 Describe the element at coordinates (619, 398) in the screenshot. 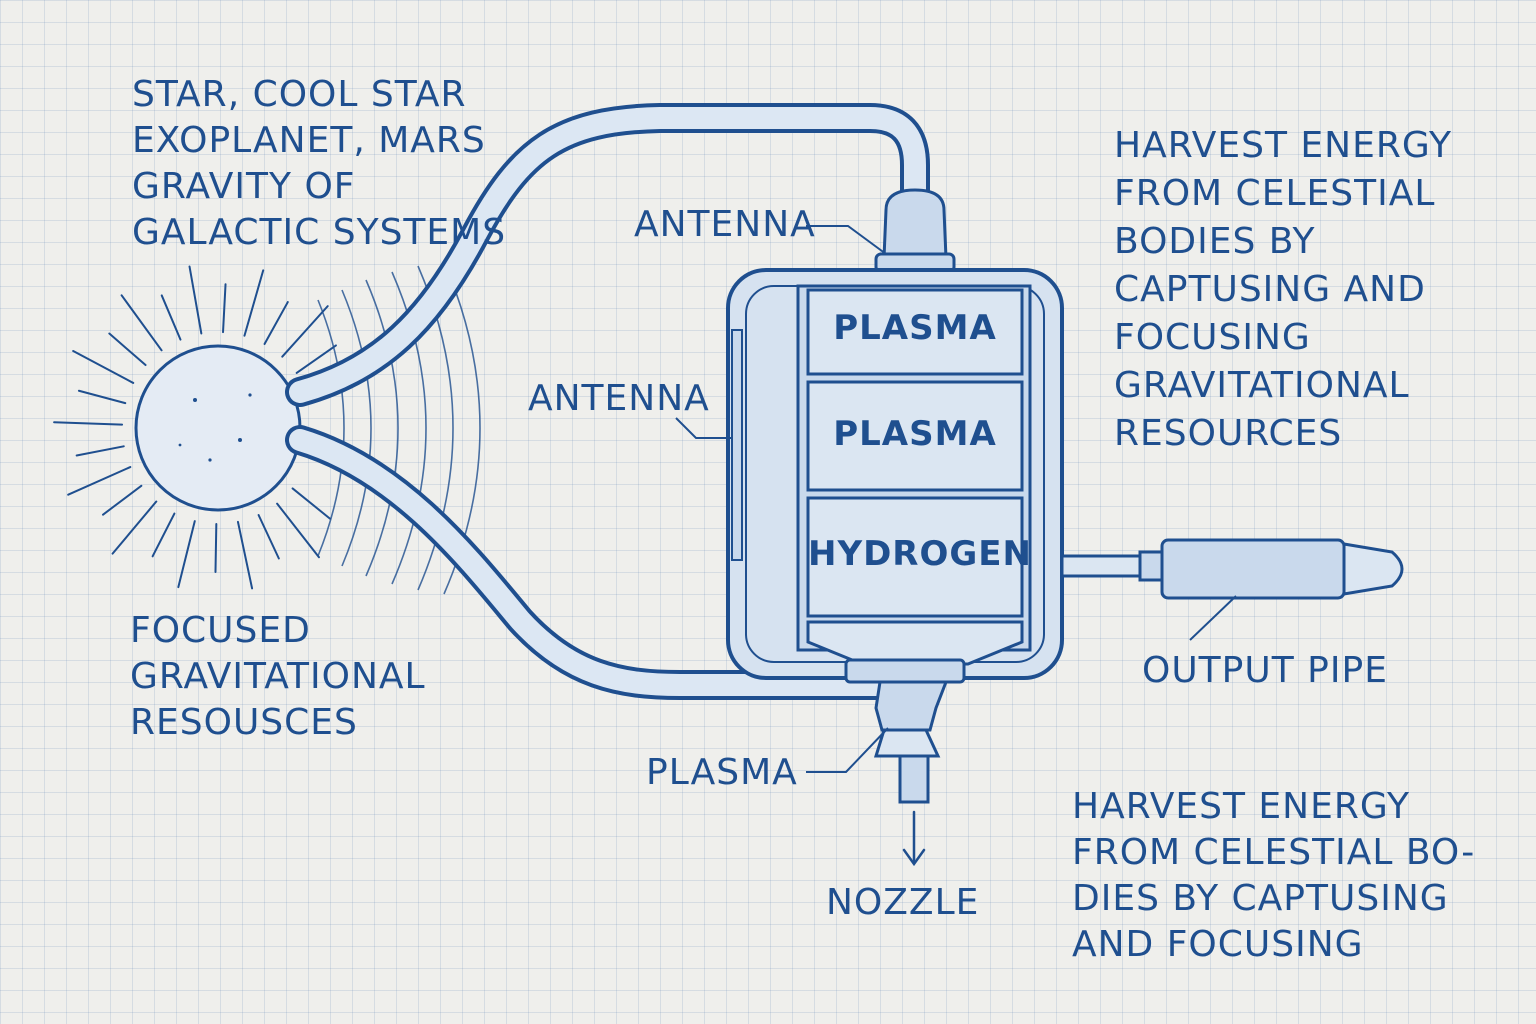

I see `antenna-side-label: ANTENNA` at that location.